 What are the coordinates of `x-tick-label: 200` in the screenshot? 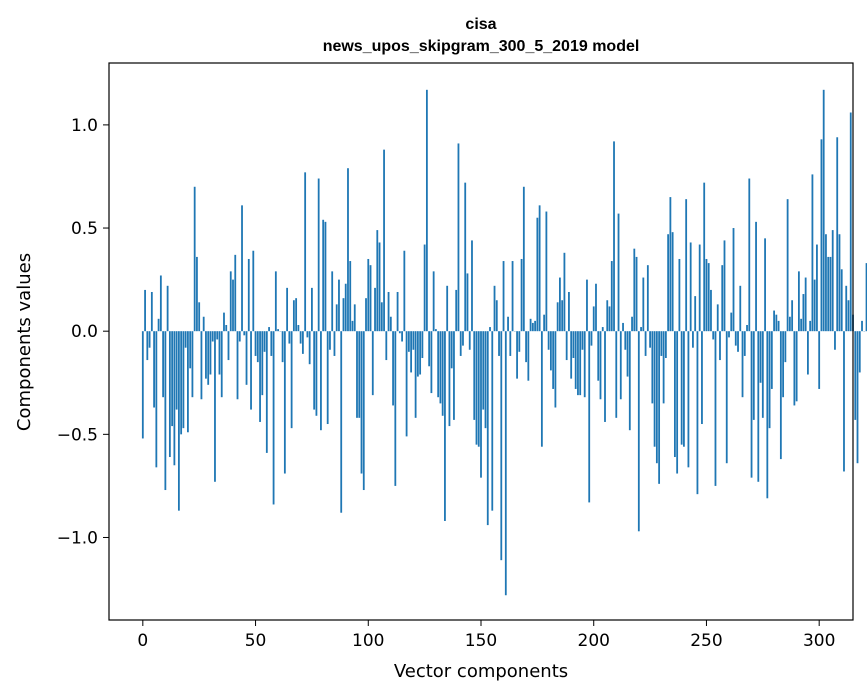 It's located at (594, 641).